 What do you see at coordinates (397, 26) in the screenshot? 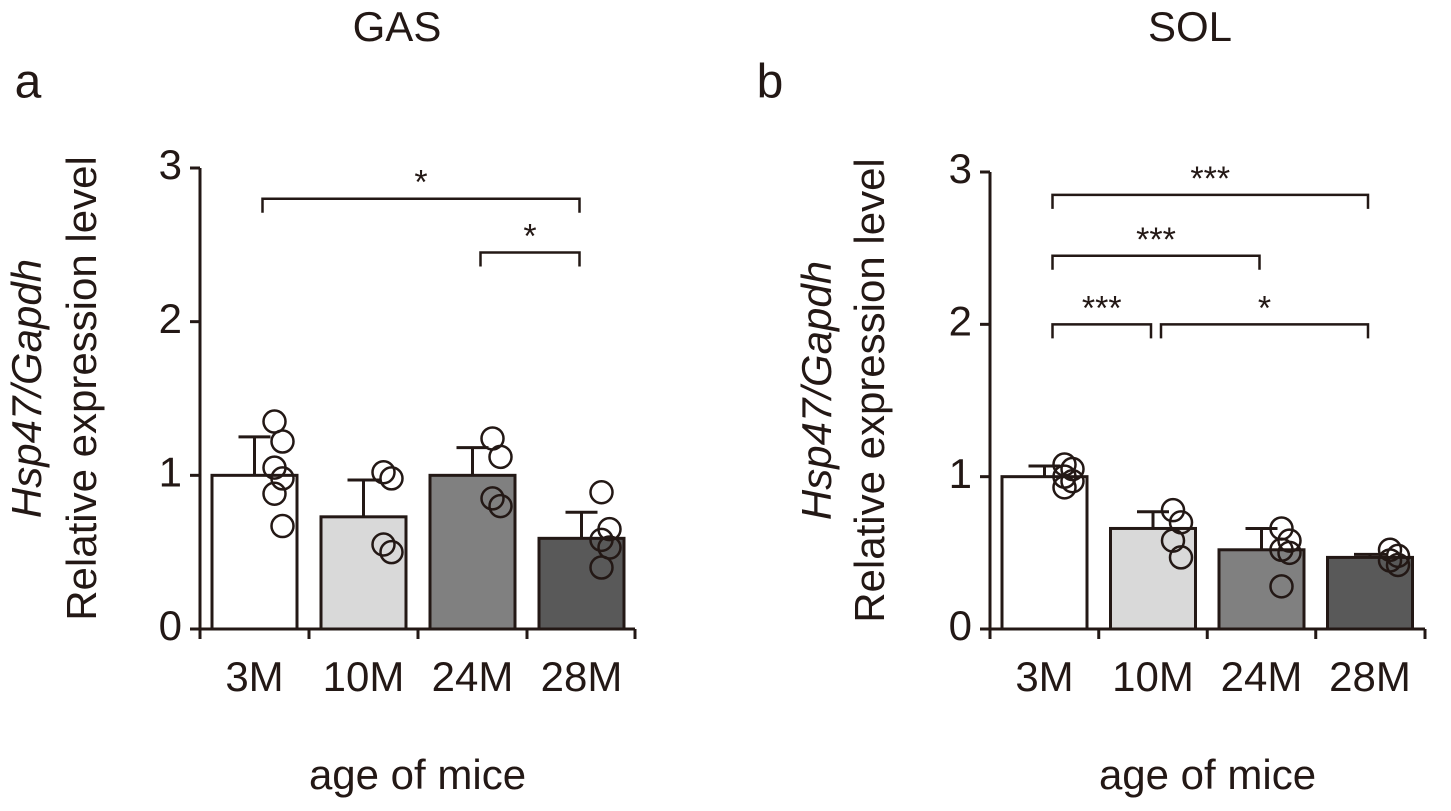
I see `chart-title: GAS` at bounding box center [397, 26].